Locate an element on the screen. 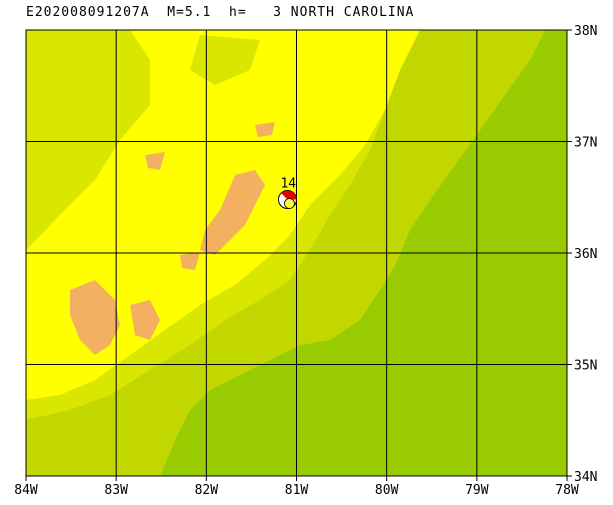 The height and width of the screenshot is (505, 613). lon-tick-label: 79W is located at coordinates (477, 490).